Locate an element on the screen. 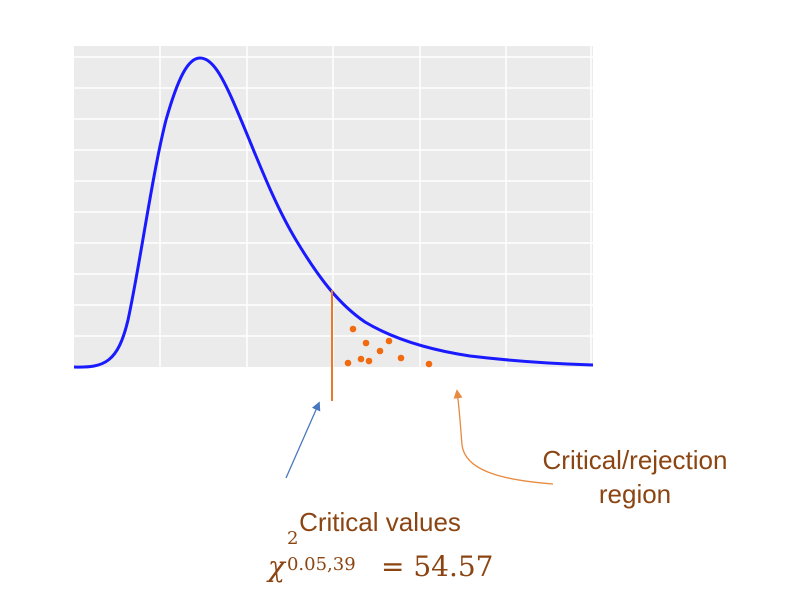 Image resolution: width=792 pixels, height=608 pixels. rejection-region-label-line2: region is located at coordinates (635, 494).